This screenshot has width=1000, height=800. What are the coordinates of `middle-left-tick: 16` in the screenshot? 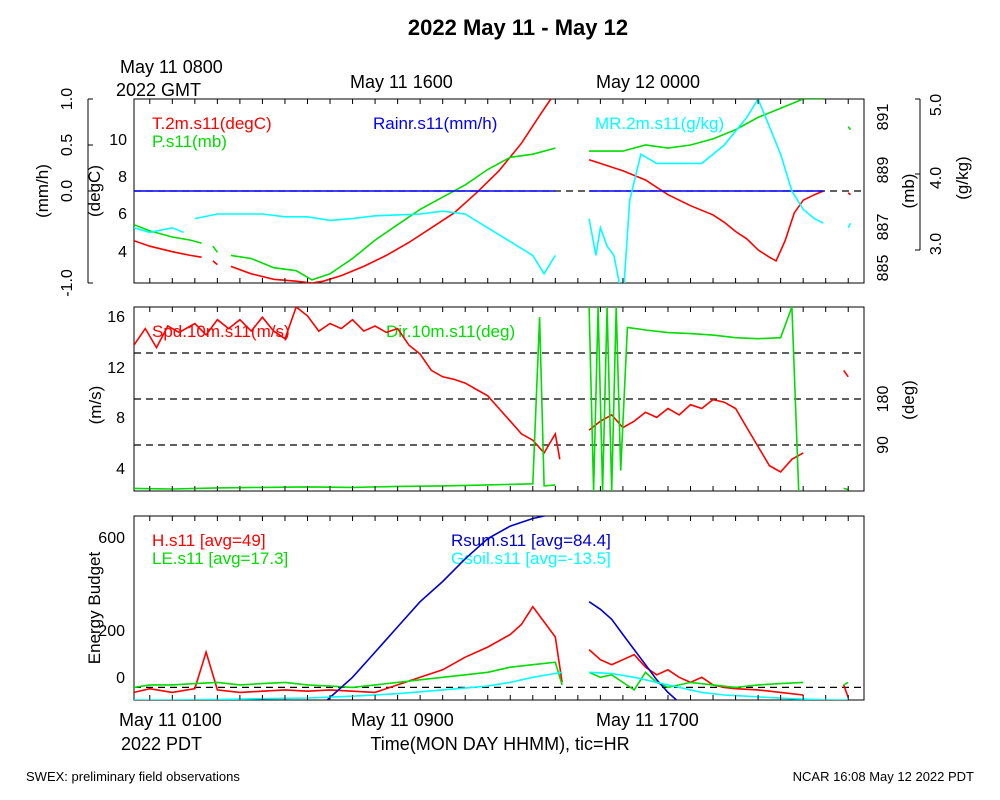 It's located at (116, 317).